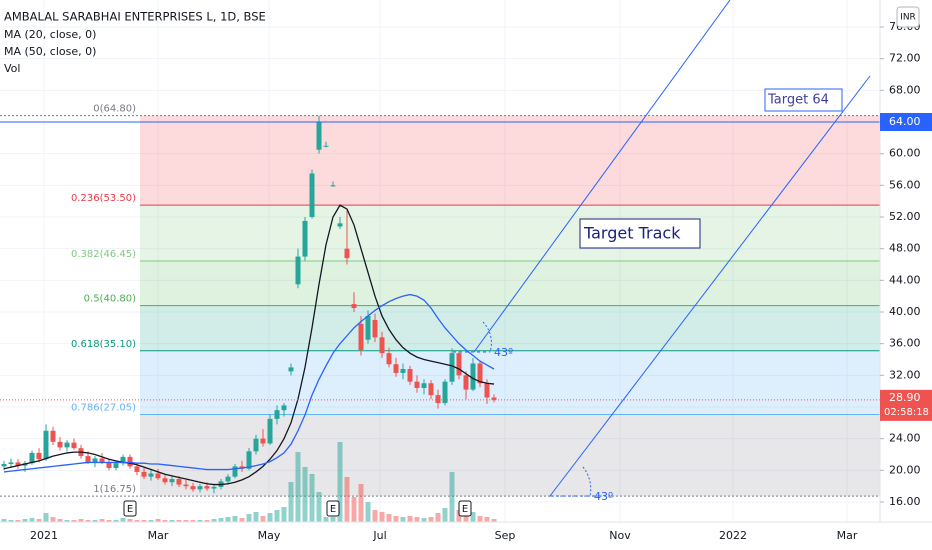 Image resolution: width=932 pixels, height=550 pixels. I want to click on y-tick-label: 40.00, so click(905, 311).